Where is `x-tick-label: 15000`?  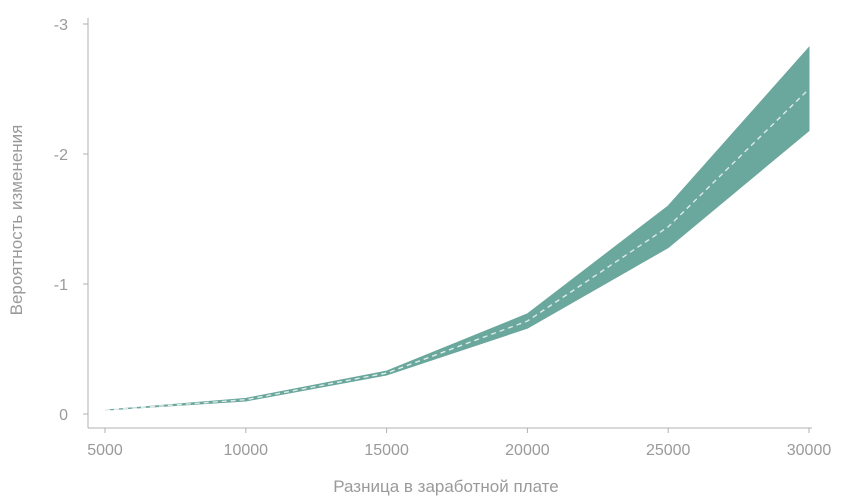 x-tick-label: 15000 is located at coordinates (386, 450).